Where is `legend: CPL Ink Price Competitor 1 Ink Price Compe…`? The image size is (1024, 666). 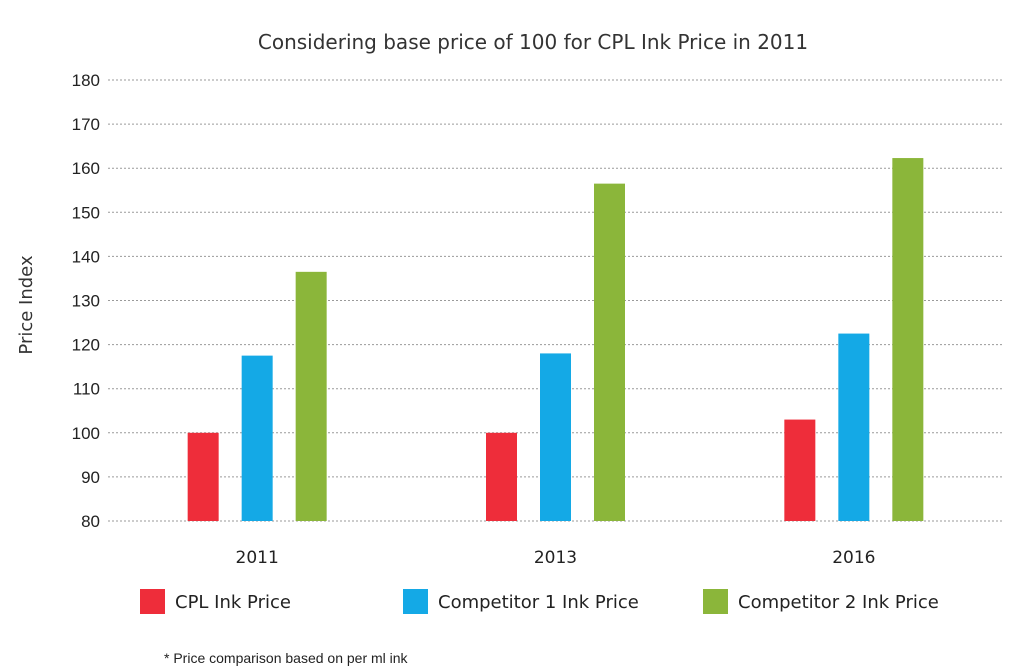
legend: CPL Ink Price Competitor 1 Ink Price Compe… is located at coordinates (539, 601).